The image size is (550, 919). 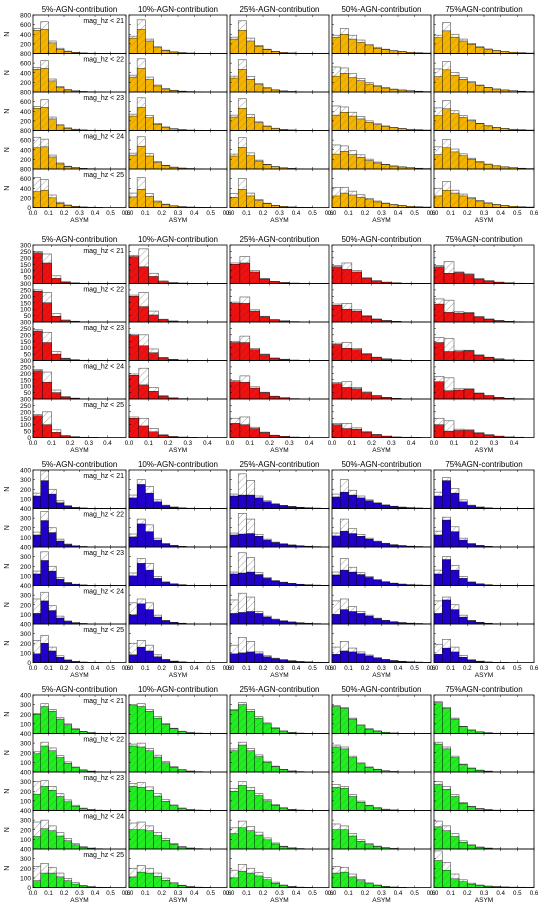 What do you see at coordinates (178, 450) in the screenshot?
I see `x-axis-label: ASYM` at bounding box center [178, 450].